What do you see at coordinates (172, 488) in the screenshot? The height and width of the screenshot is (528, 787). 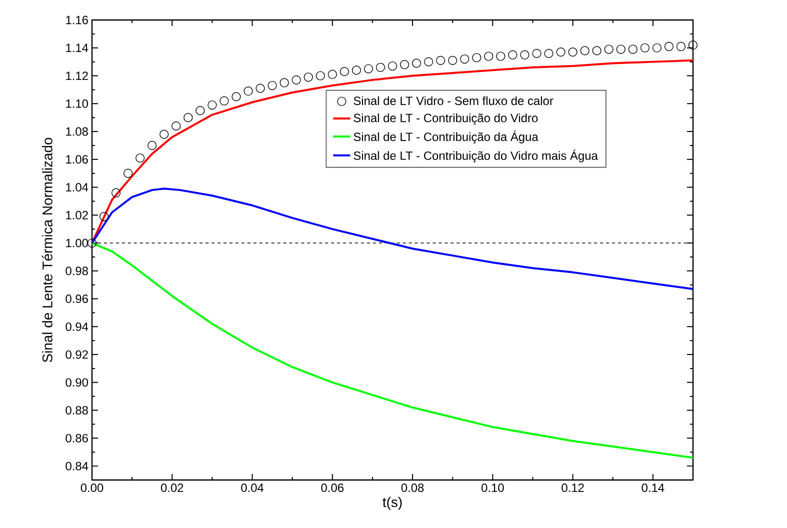 I see `x-tick-label: 0.02` at bounding box center [172, 488].